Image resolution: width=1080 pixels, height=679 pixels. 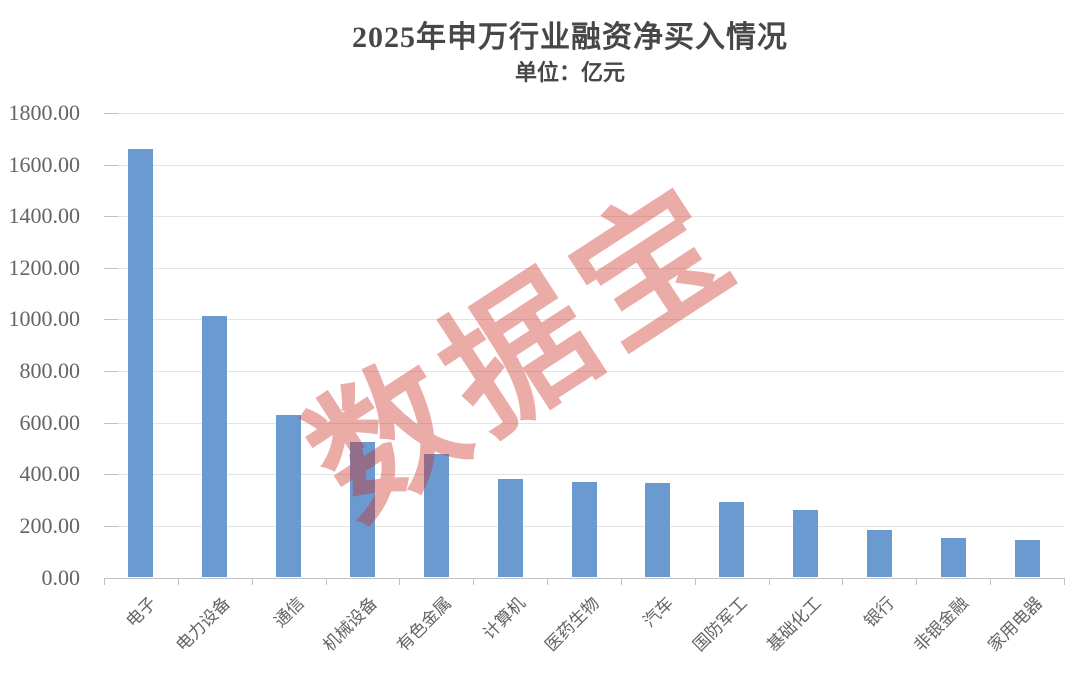 I want to click on bar-汽车, so click(x=658, y=530).